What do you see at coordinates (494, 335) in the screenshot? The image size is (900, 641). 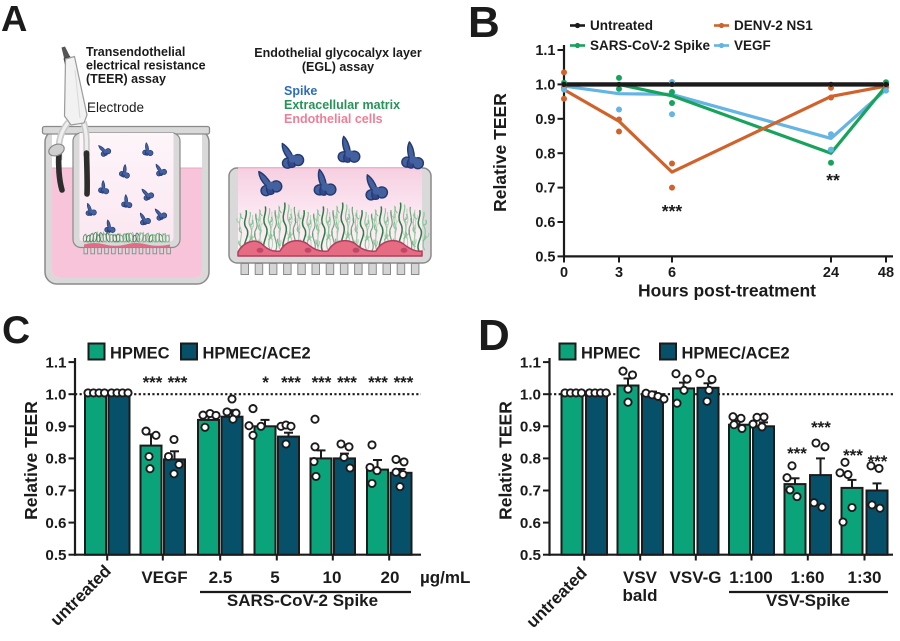 I see `svg-text: D` at bounding box center [494, 335].